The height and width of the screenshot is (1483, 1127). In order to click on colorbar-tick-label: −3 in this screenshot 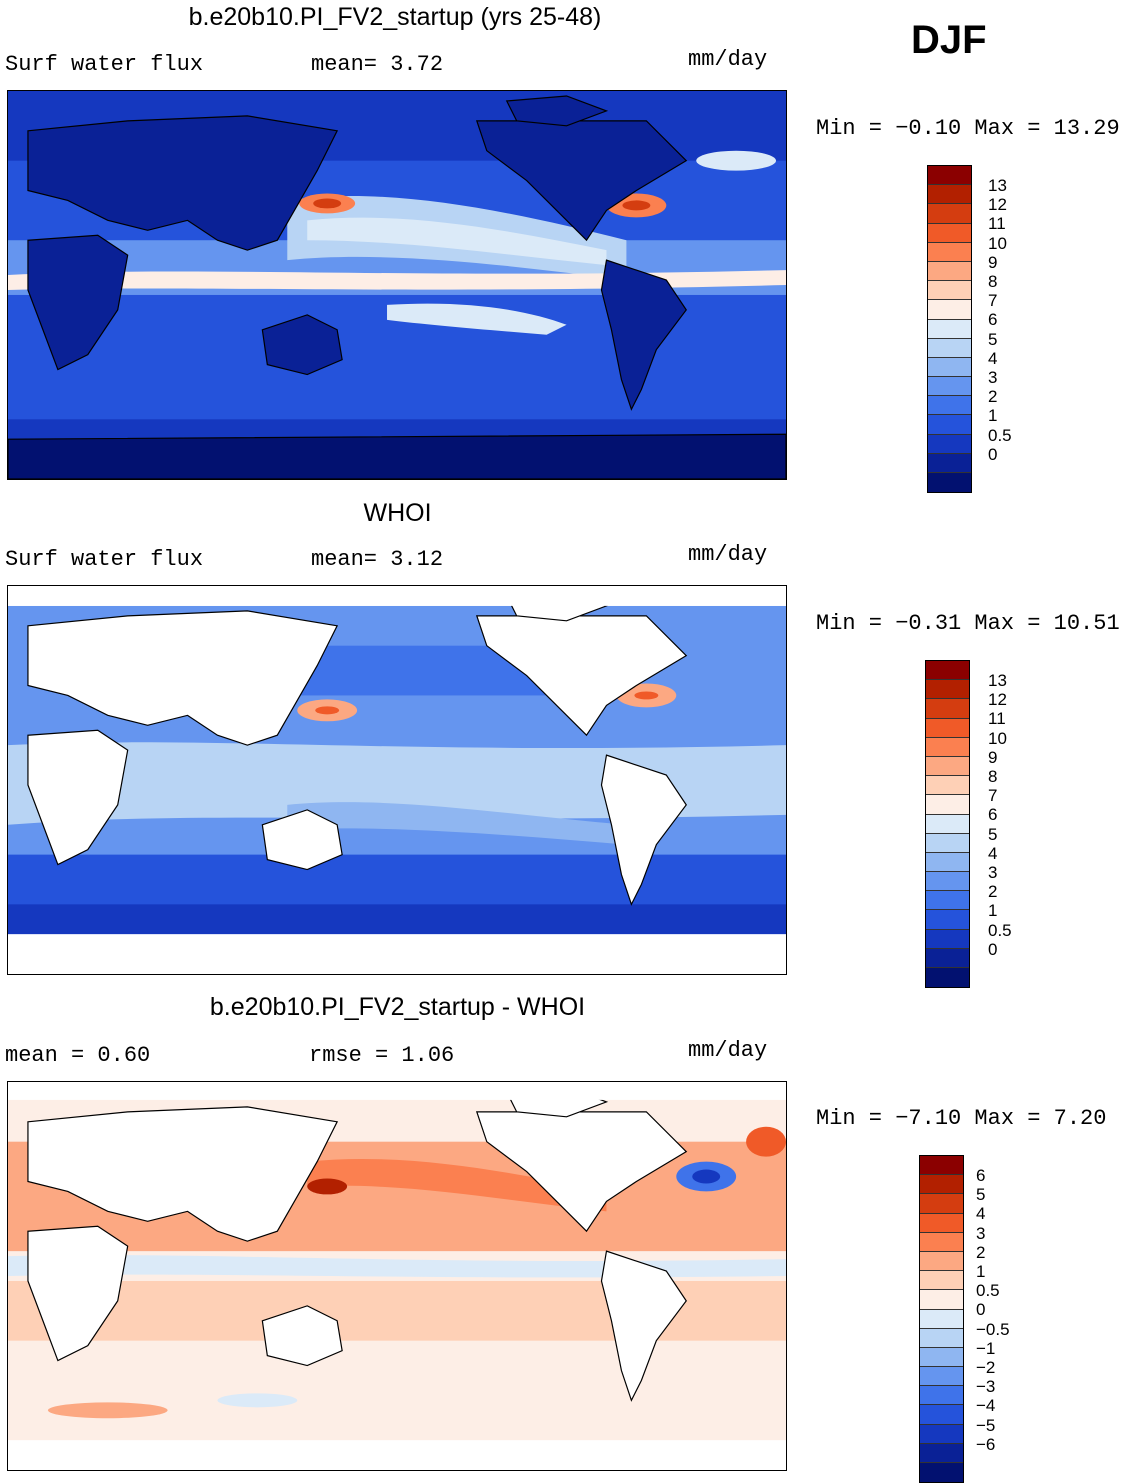, I will do `click(986, 1387)`.